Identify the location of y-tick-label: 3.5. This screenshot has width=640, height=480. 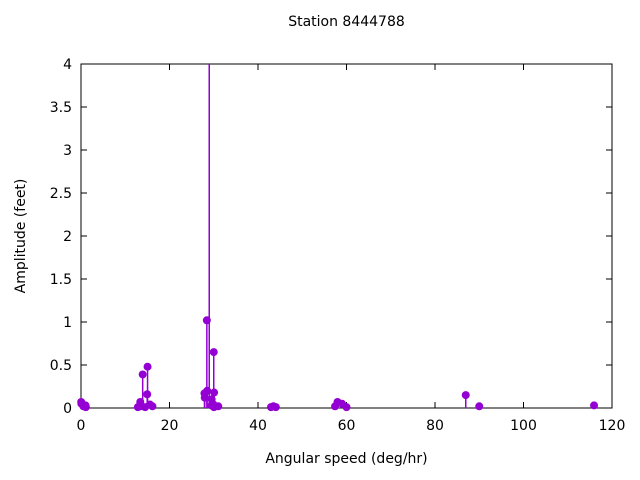
(61, 108).